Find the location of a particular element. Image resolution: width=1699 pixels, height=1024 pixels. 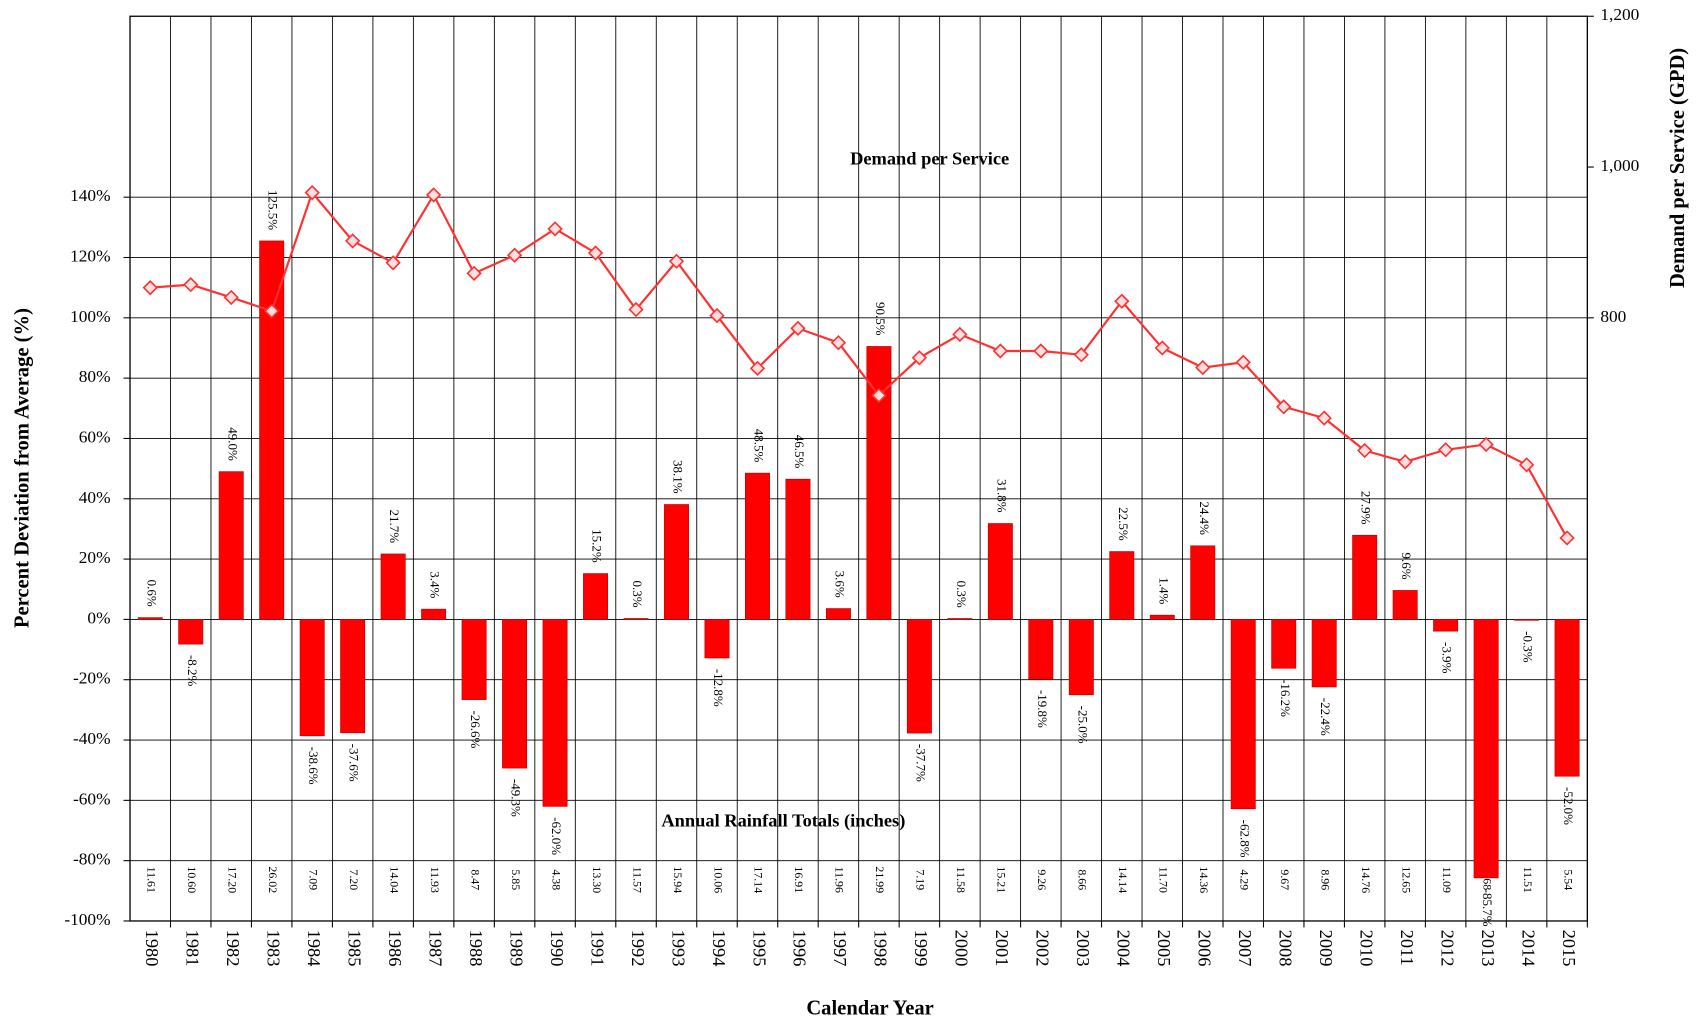

x-tick-label: 1996 is located at coordinates (800, 948).